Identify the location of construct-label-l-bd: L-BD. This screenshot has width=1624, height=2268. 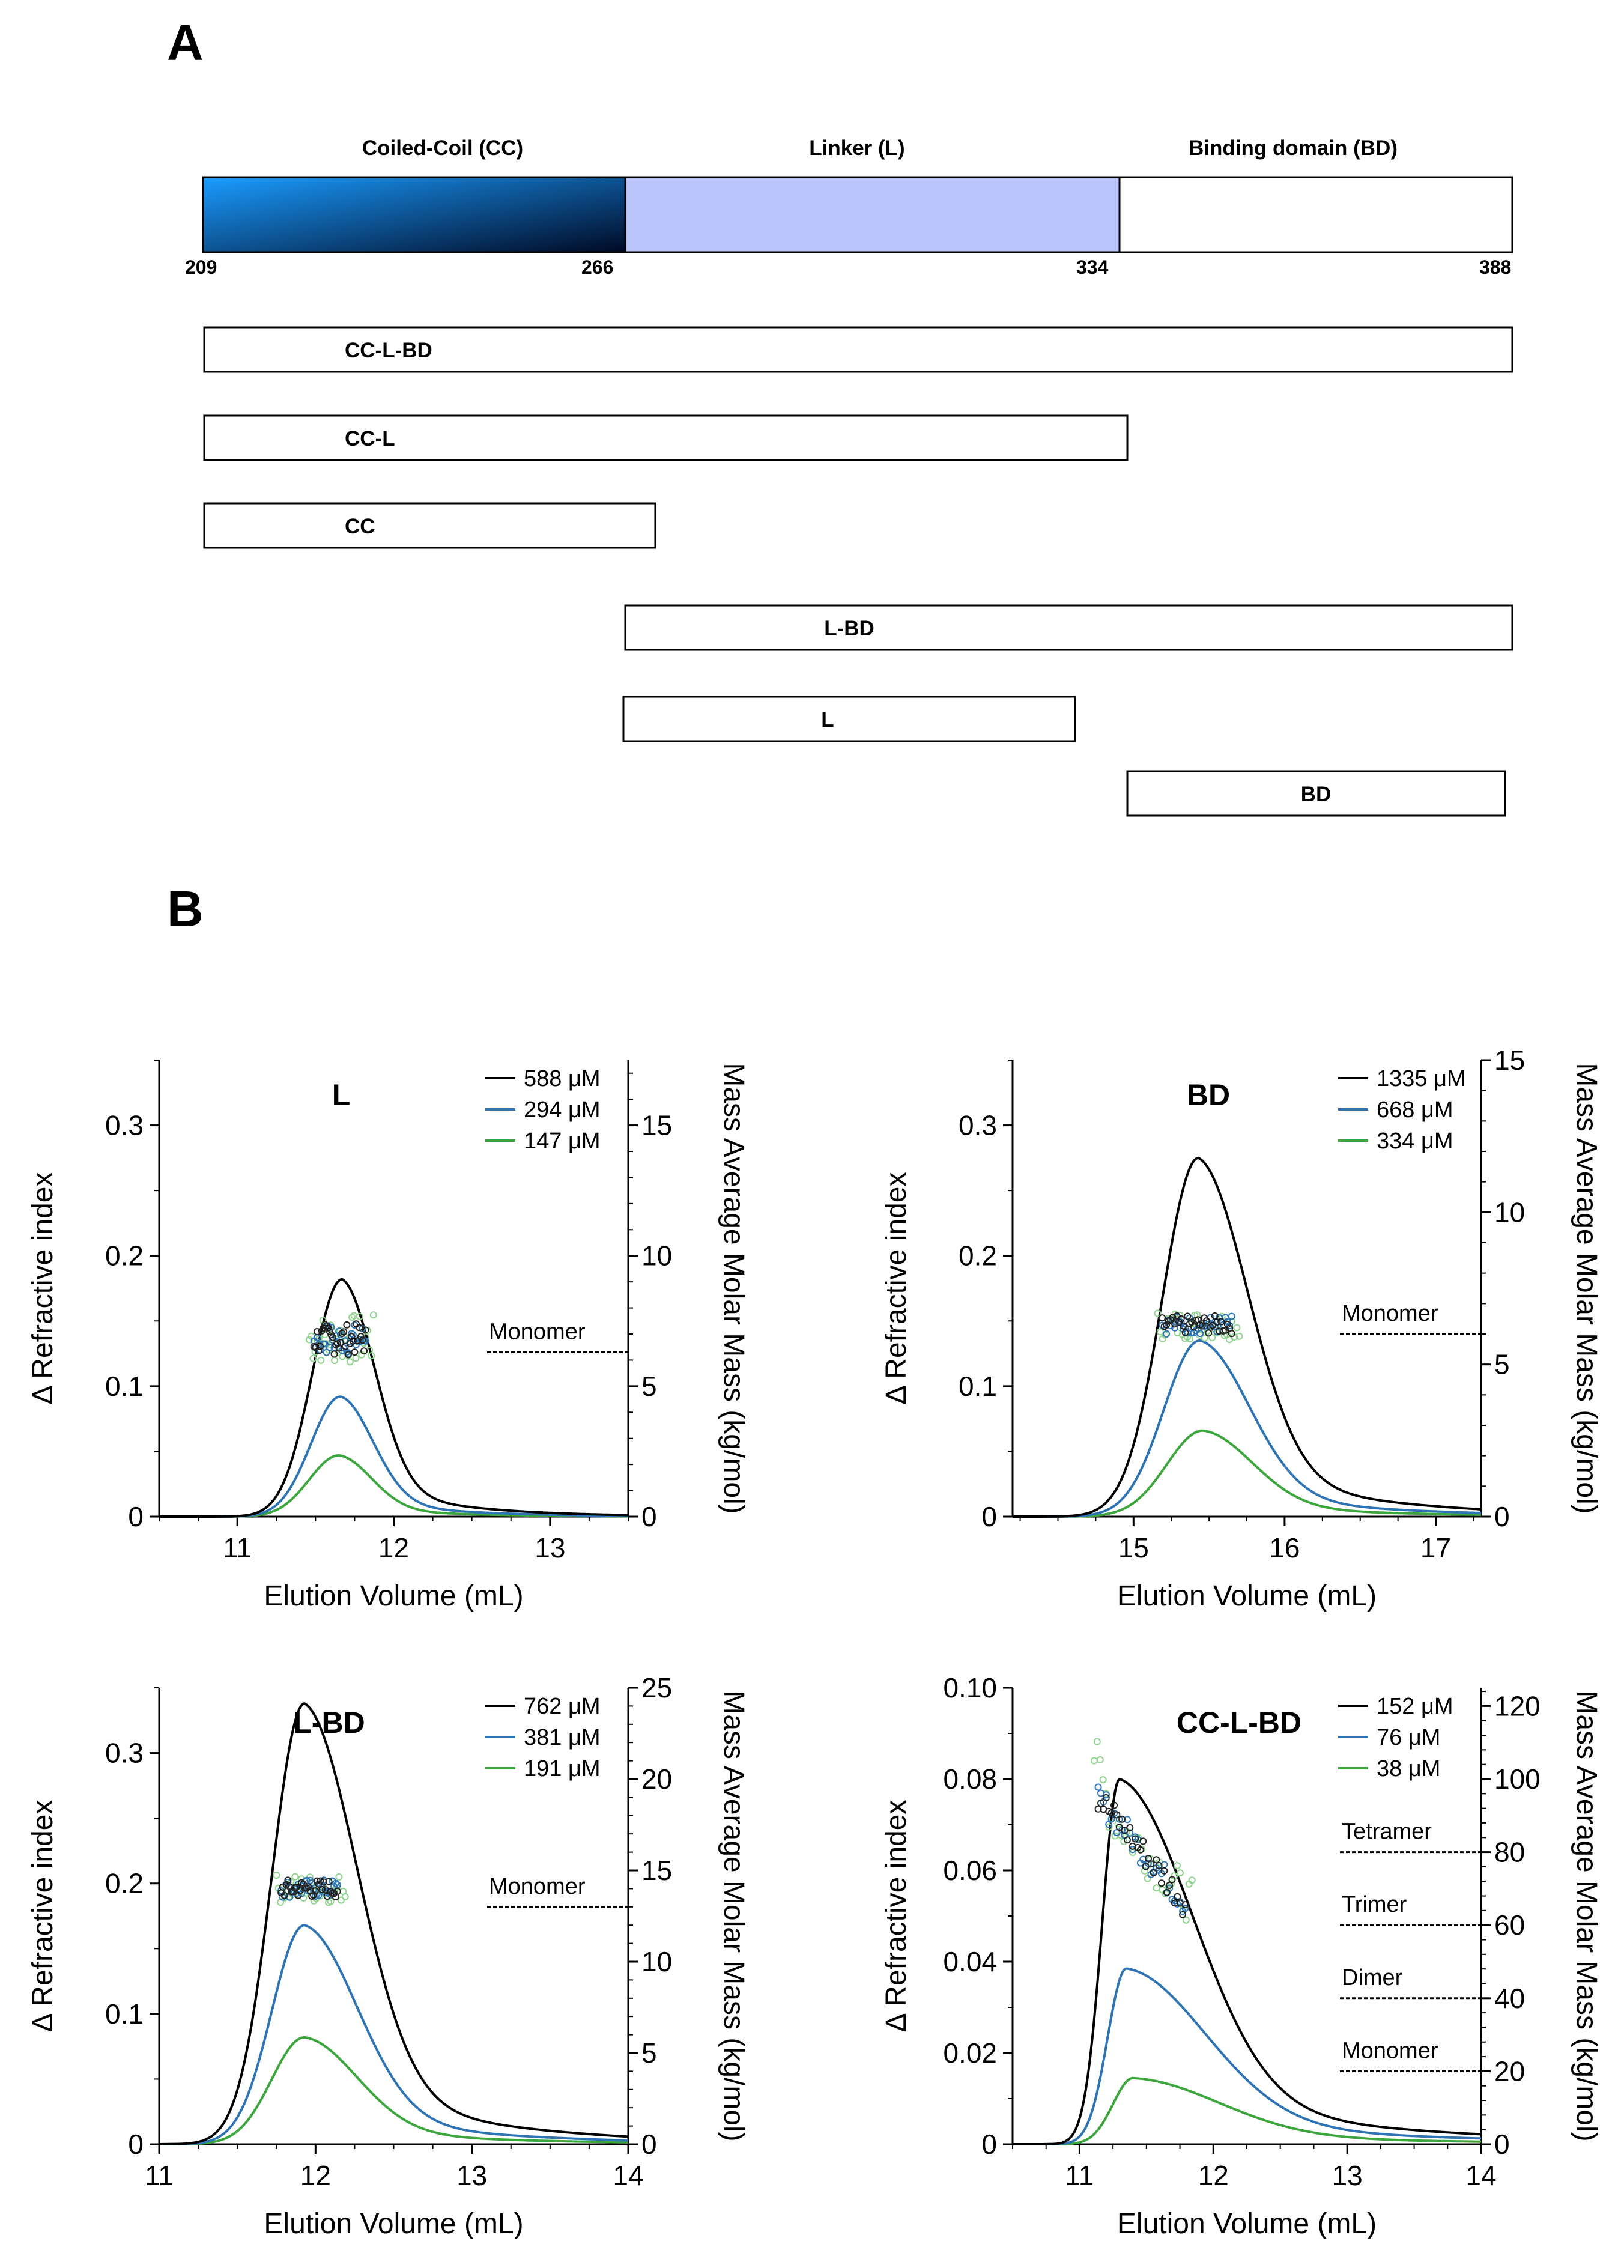
(849, 628).